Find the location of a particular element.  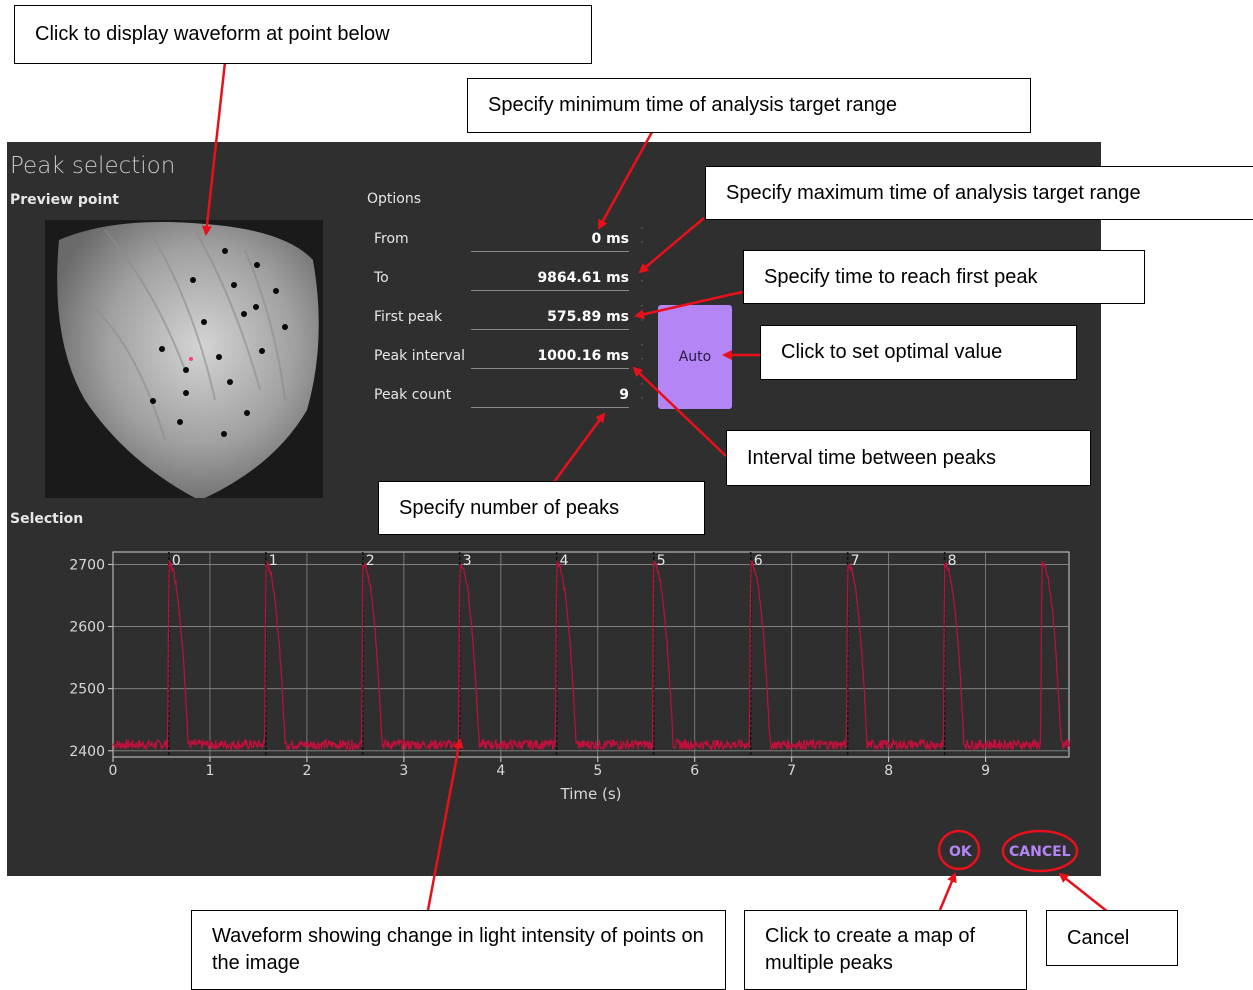

arrow-first-peak is located at coordinates (688, 305).